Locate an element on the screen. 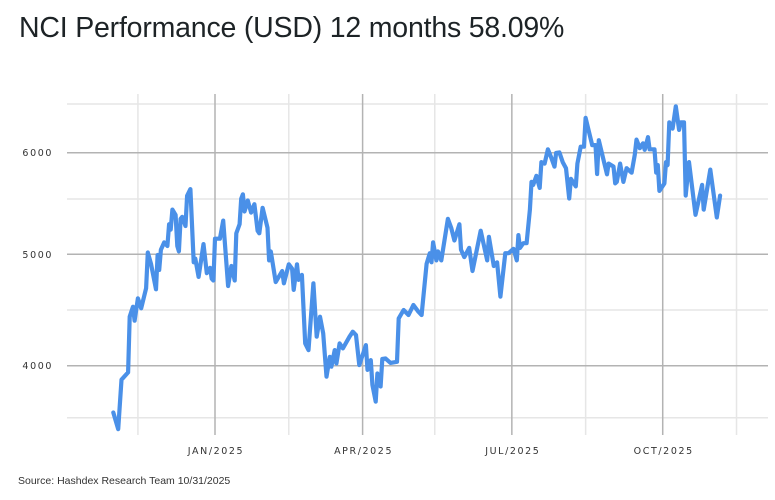 The width and height of the screenshot is (775, 500). x-tick-label: APR/2025 is located at coordinates (363, 451).